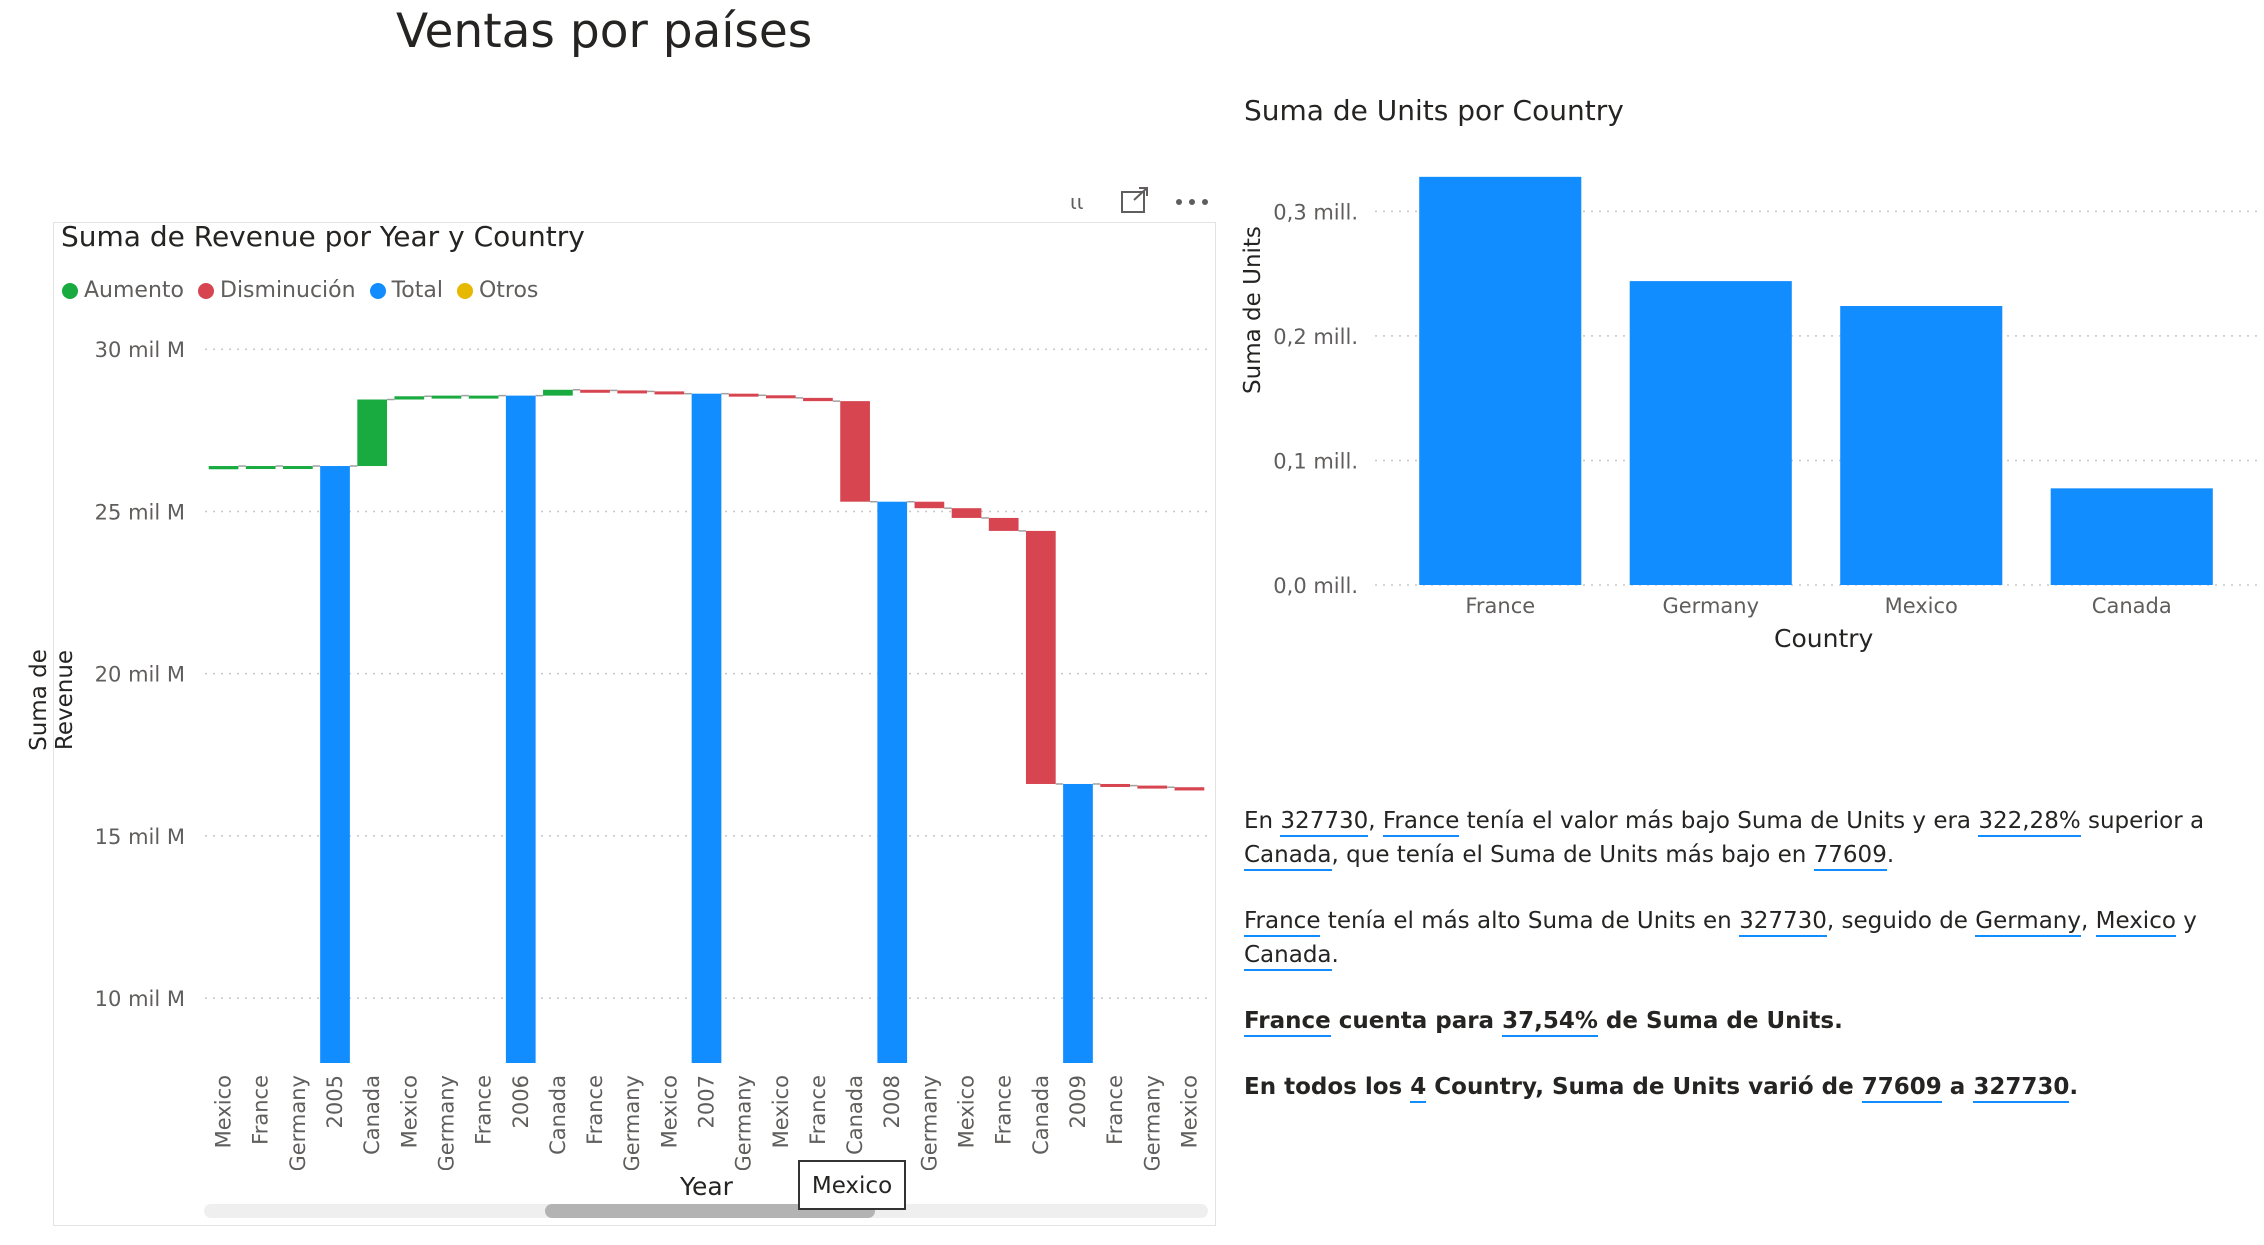 This screenshot has width=2264, height=1245. I want to click on x-tick-label: 2006, so click(521, 1101).